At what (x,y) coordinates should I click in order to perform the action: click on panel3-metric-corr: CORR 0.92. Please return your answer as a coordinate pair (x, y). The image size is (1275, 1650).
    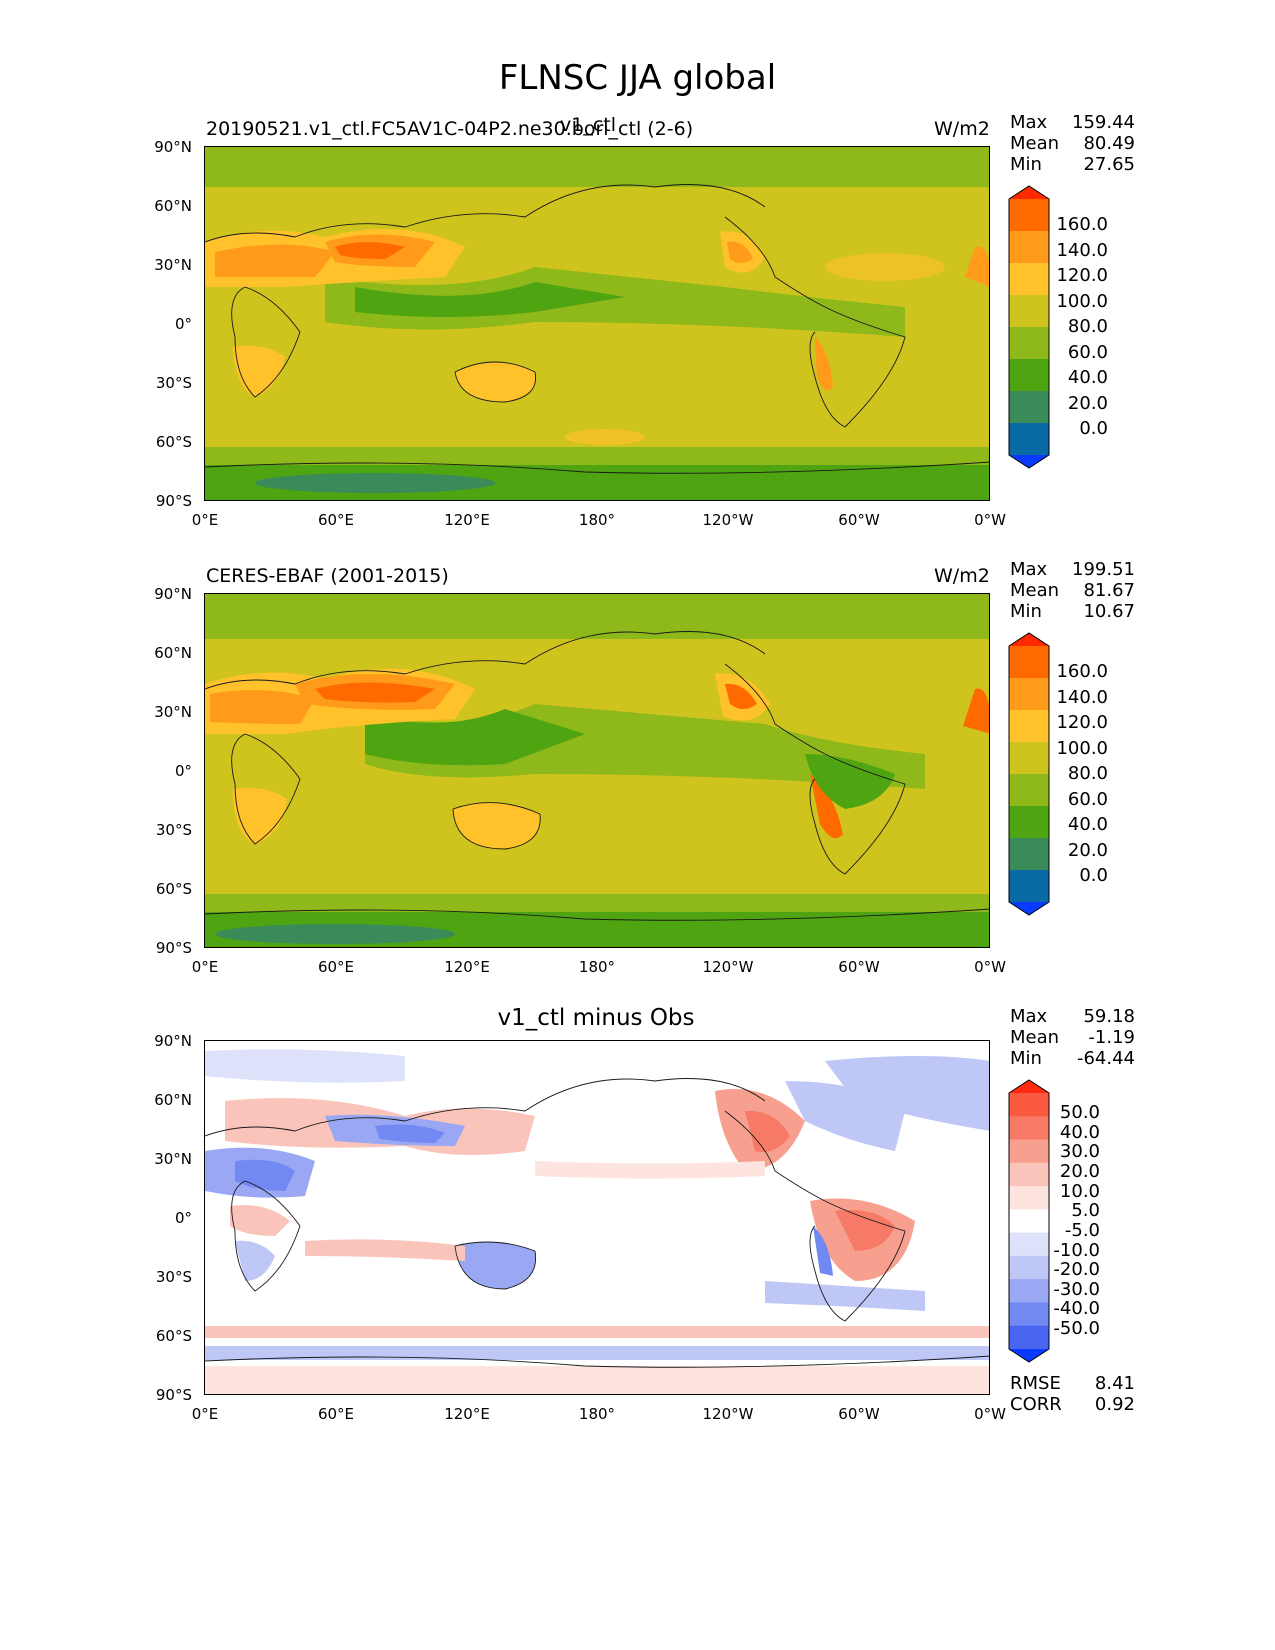
    Looking at the image, I should click on (1072, 1404).